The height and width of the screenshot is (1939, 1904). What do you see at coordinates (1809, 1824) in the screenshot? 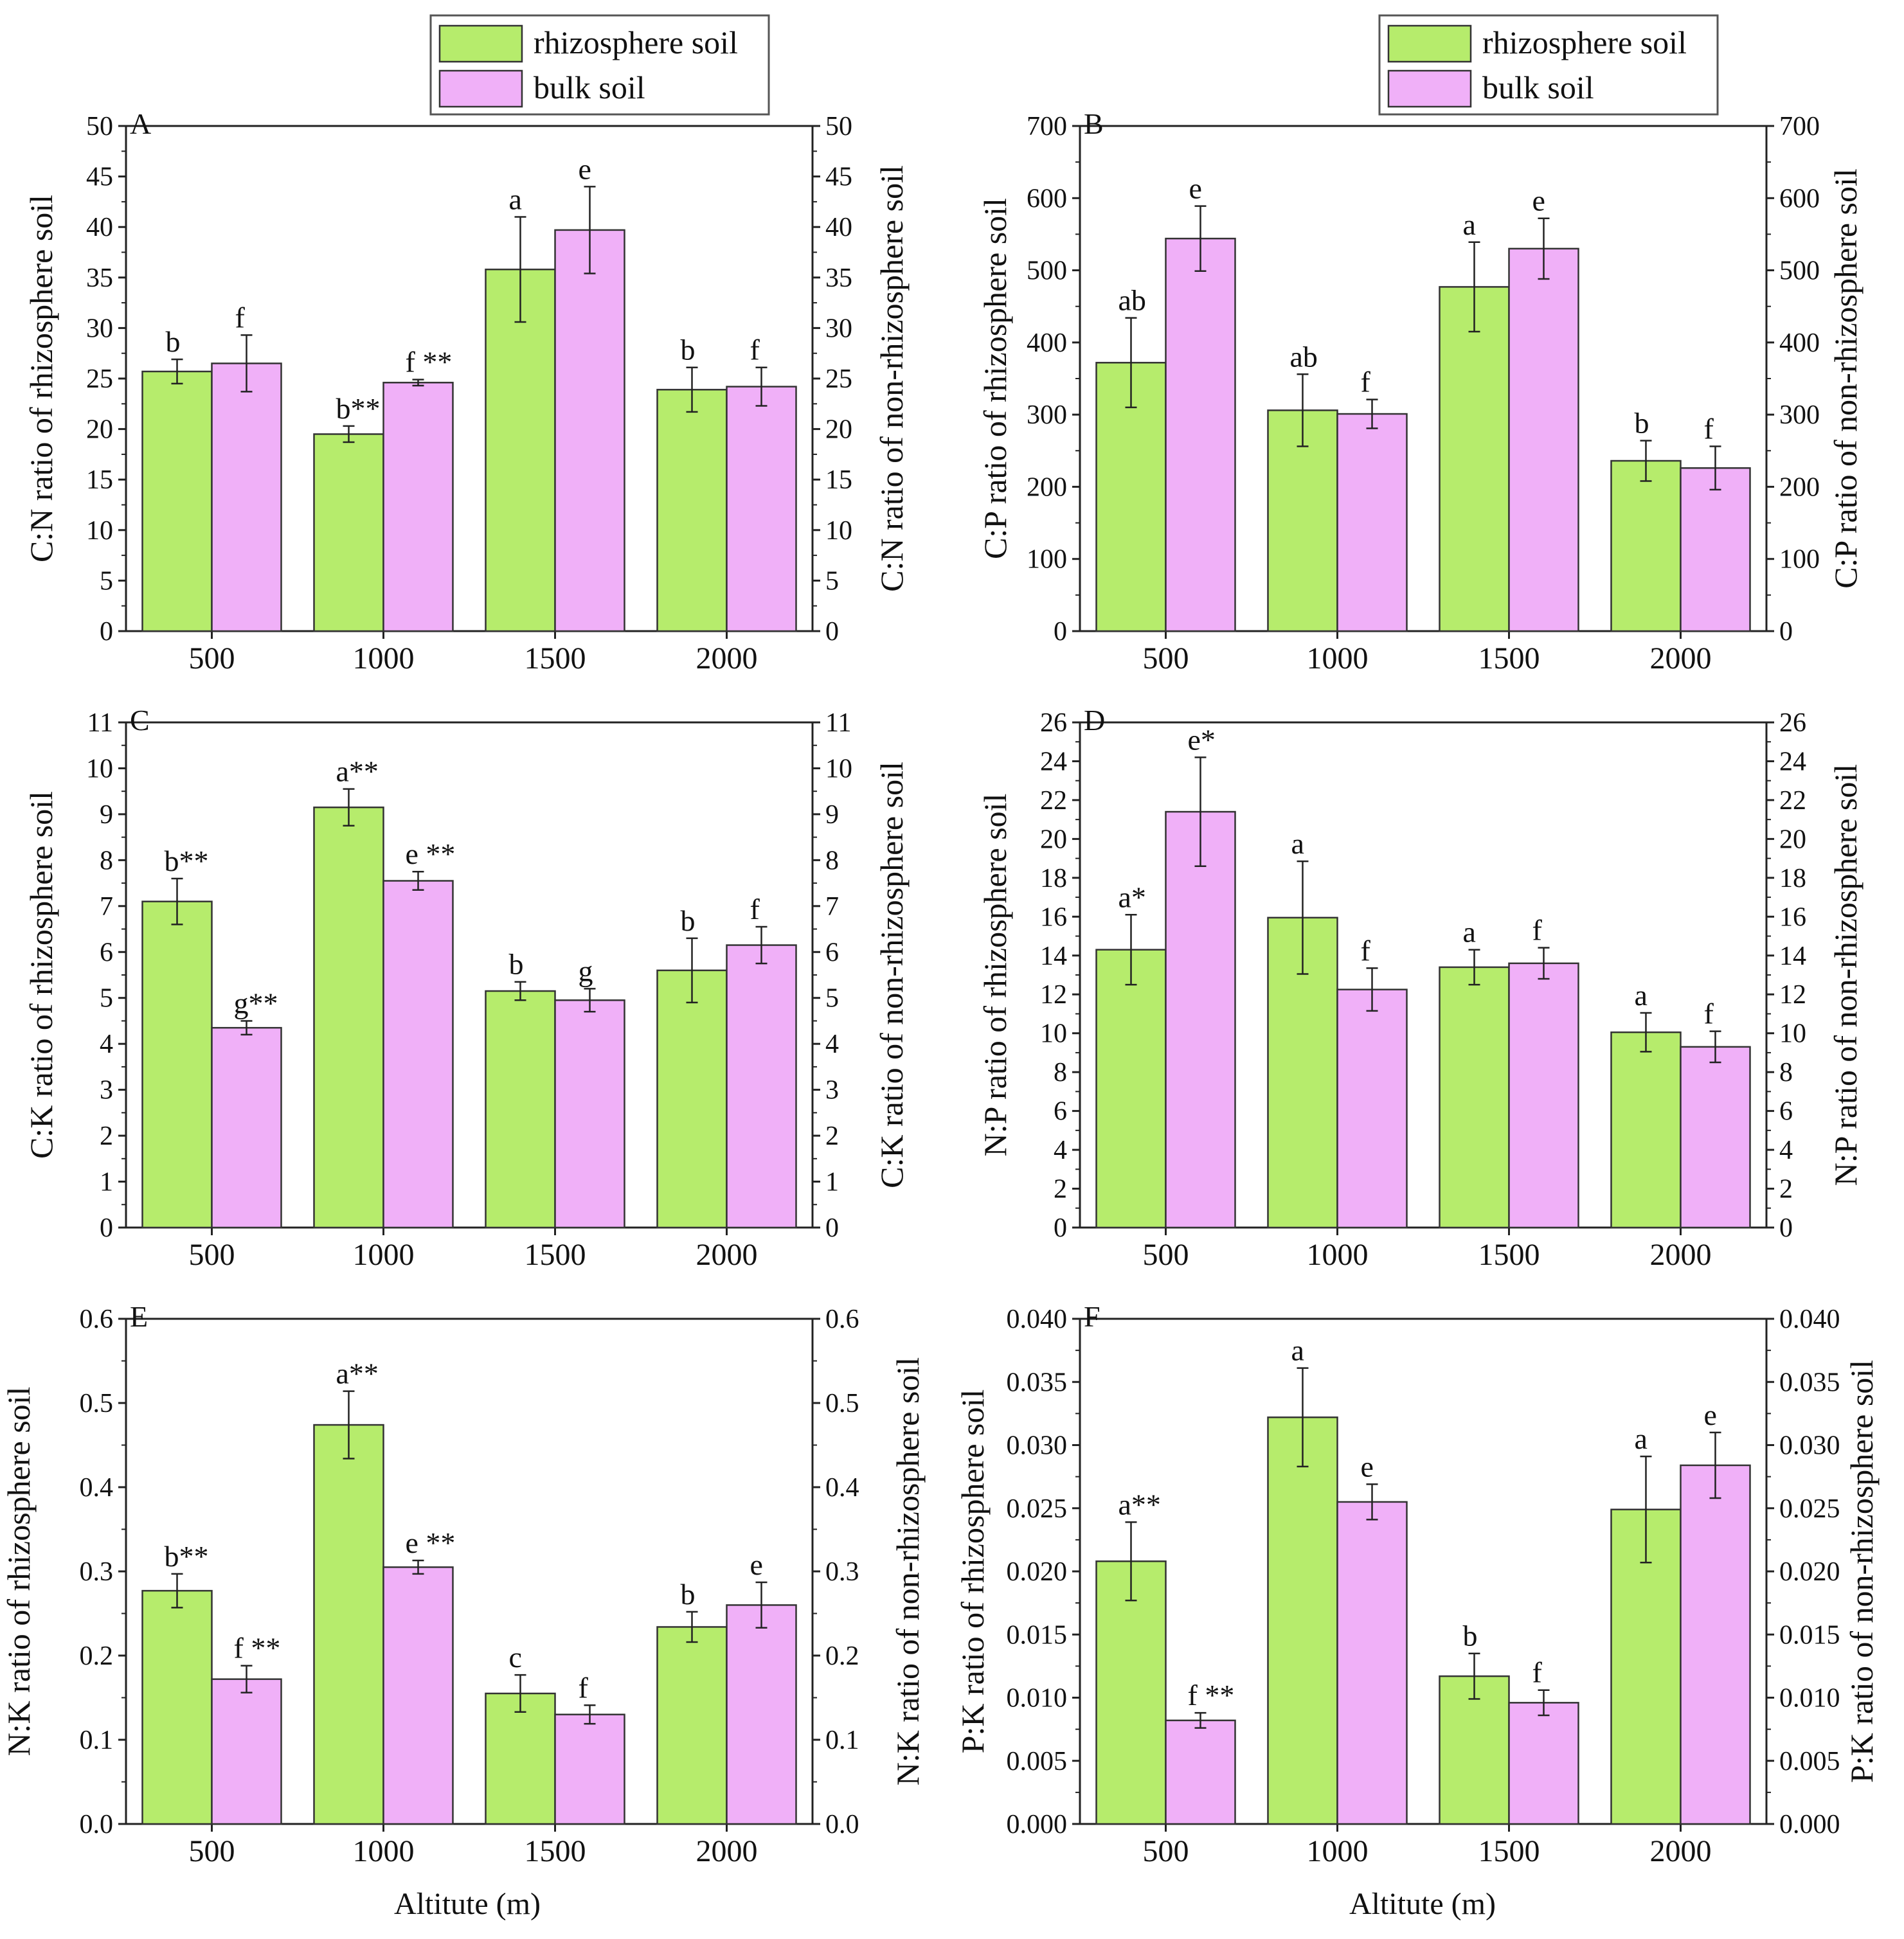
I see `y-tick-label-right: 0.000` at bounding box center [1809, 1824].